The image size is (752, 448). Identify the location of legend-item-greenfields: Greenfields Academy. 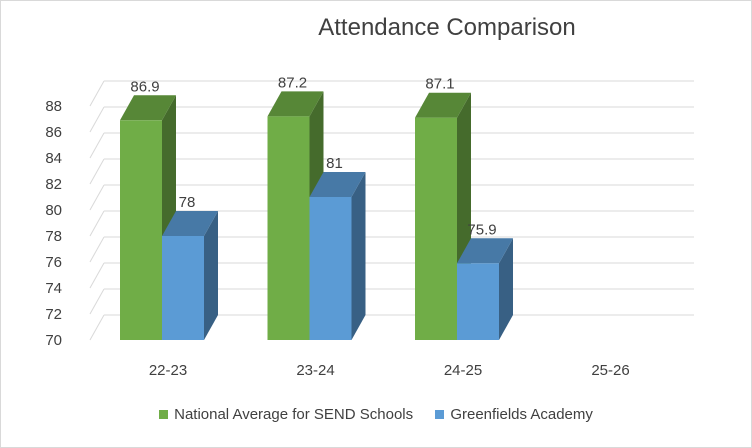
(514, 414).